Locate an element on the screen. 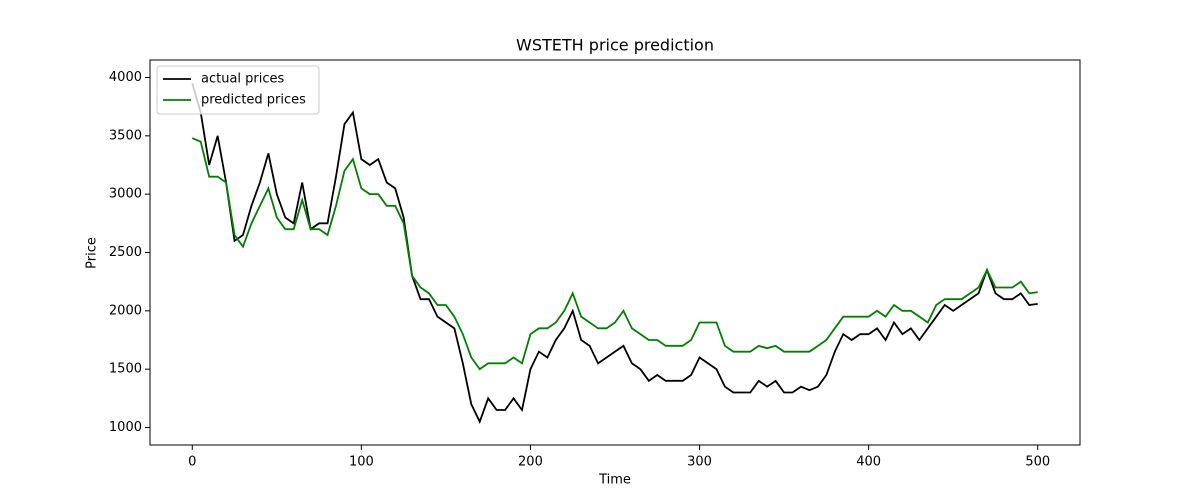  x-tick-label: 500 is located at coordinates (1037, 462).